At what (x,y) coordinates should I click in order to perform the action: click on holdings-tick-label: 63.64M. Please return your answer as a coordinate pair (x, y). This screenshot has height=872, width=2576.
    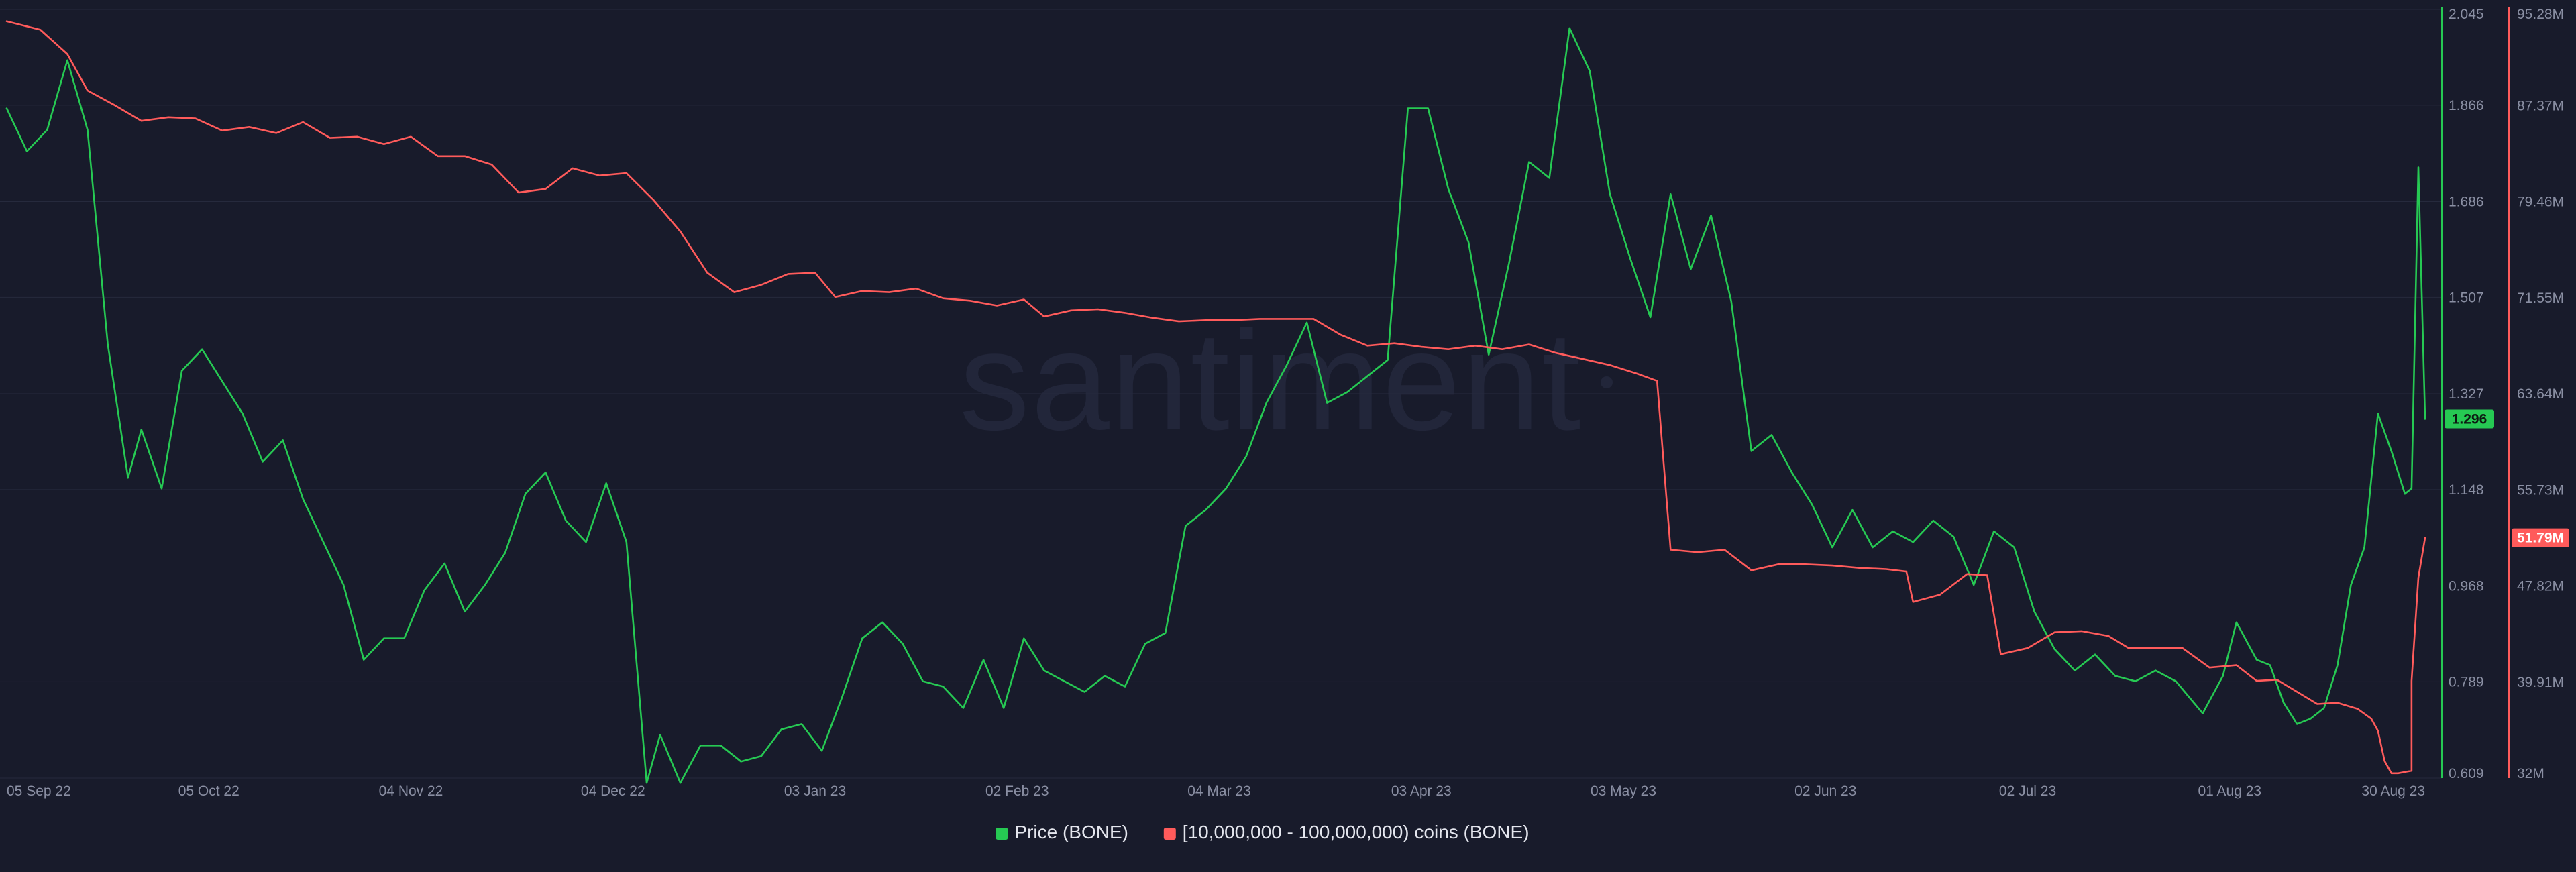
    Looking at the image, I should click on (2540, 394).